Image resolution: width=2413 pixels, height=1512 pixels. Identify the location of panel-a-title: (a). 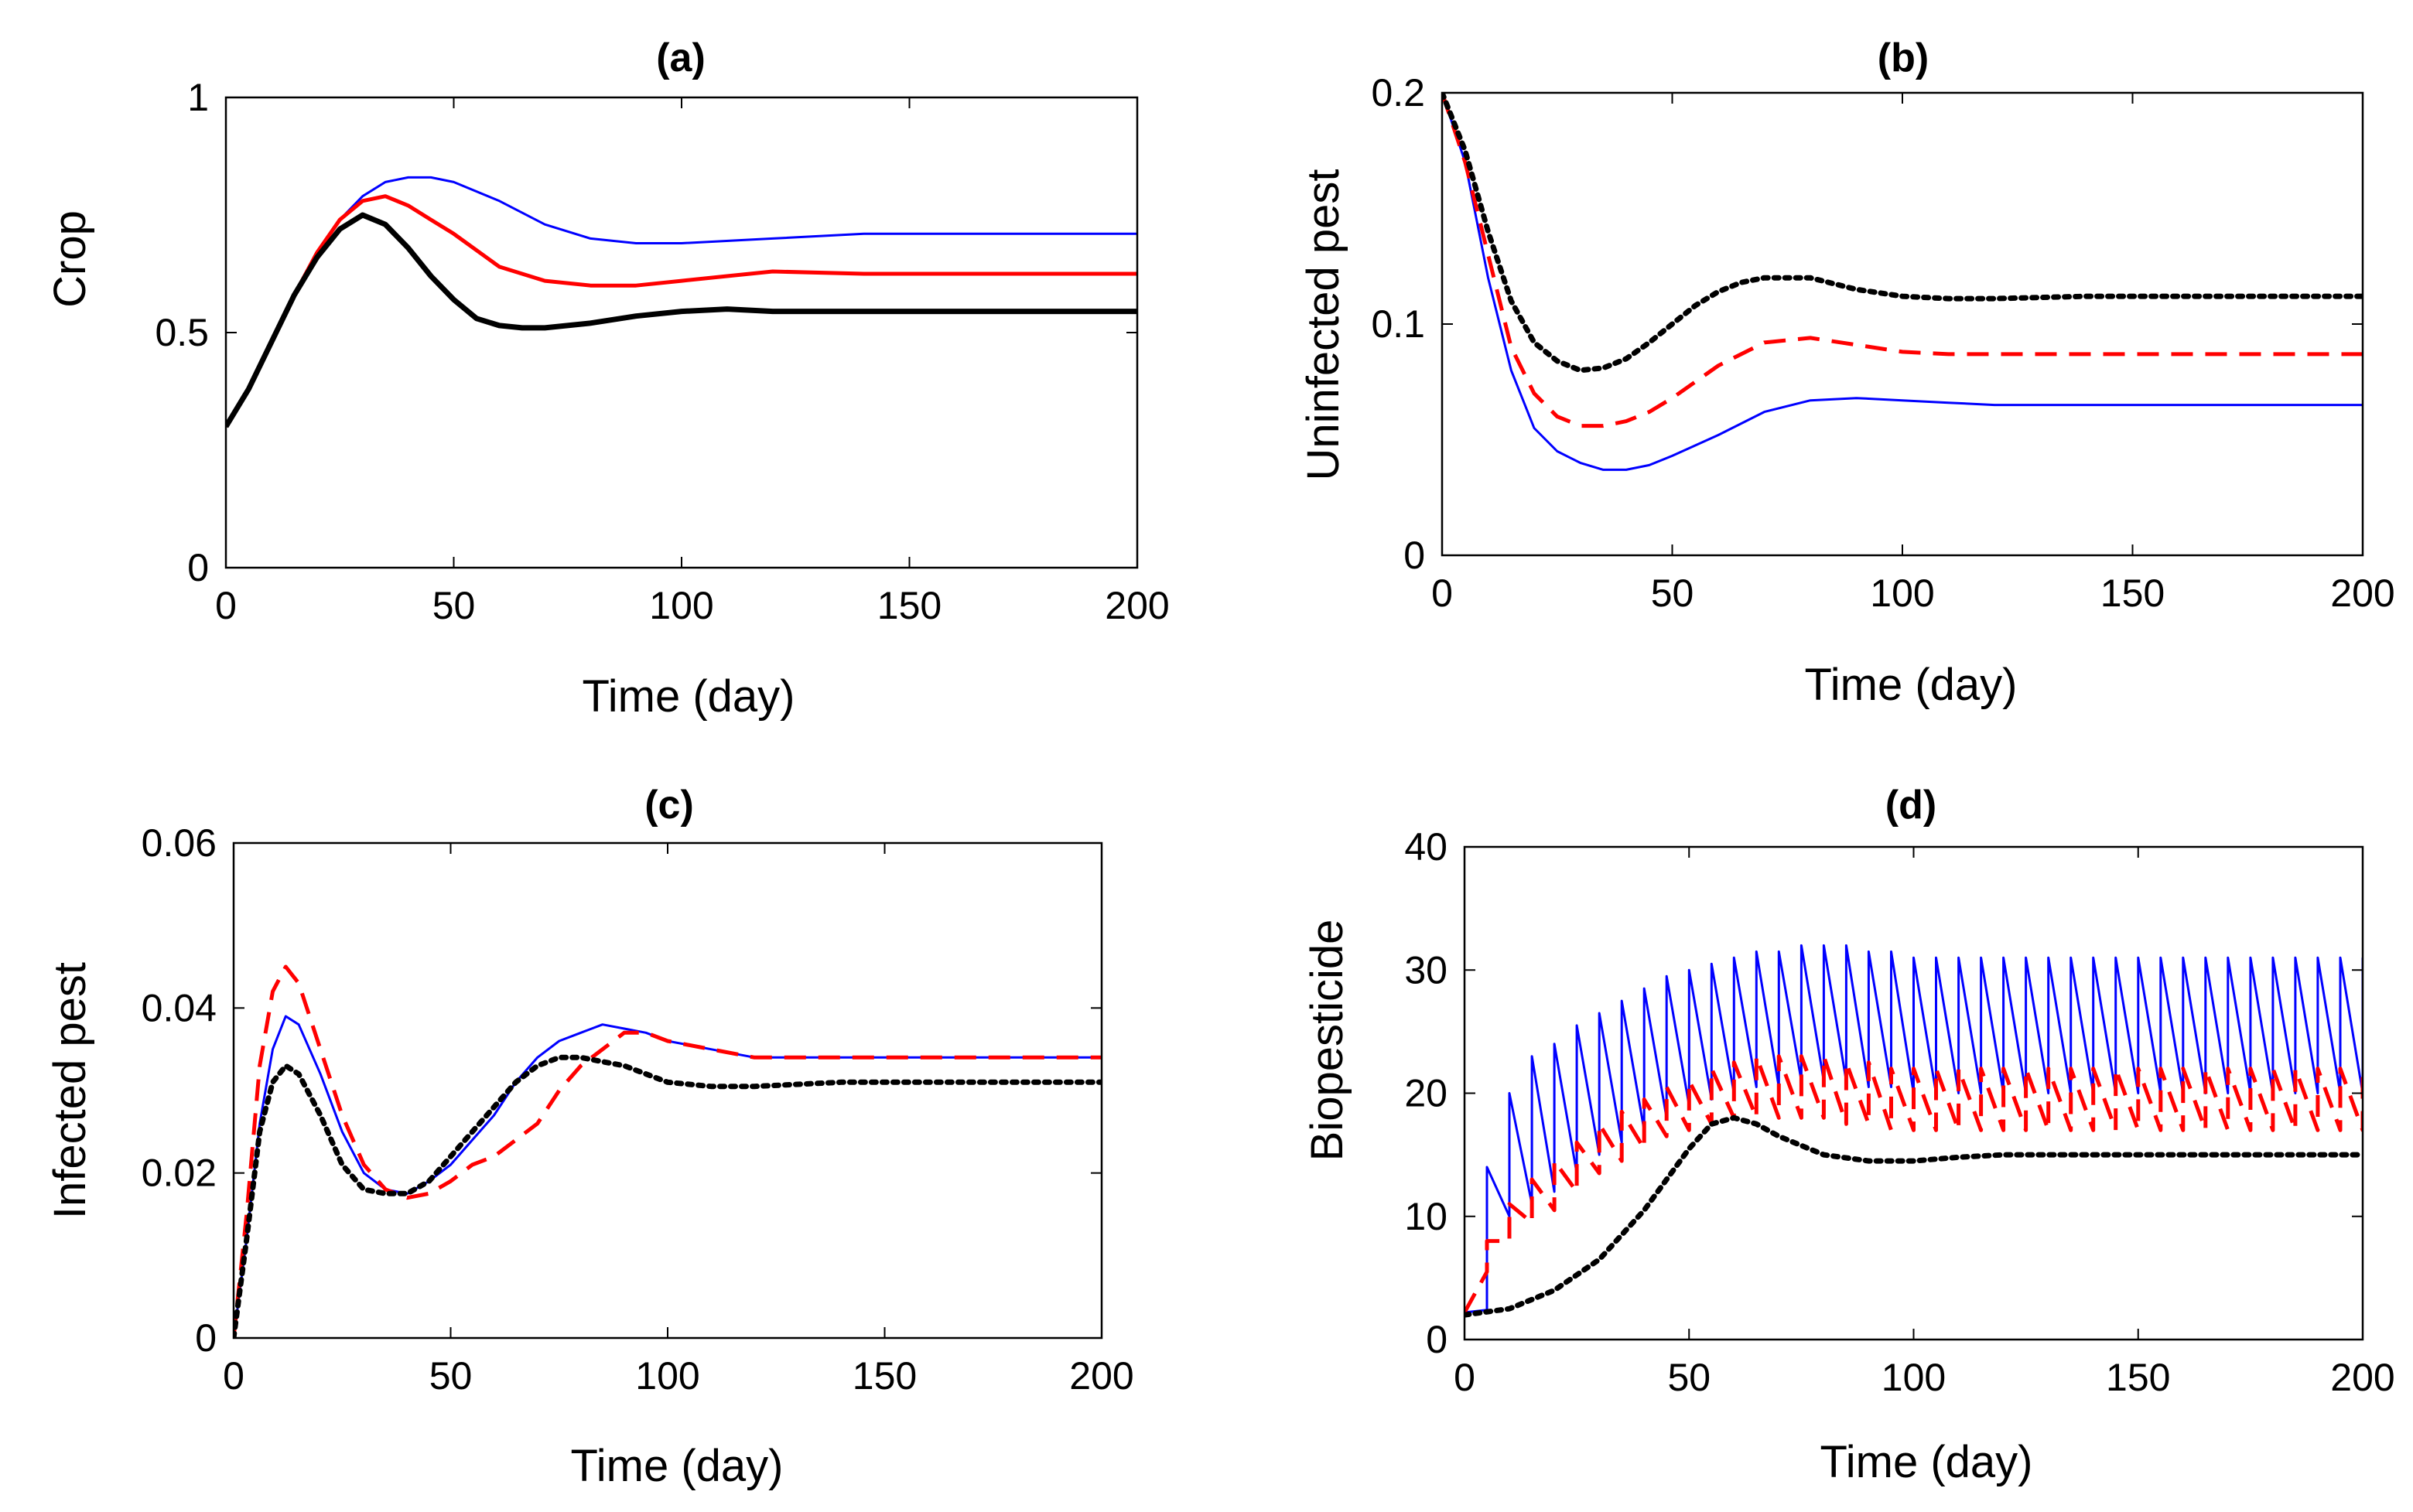
(681, 58).